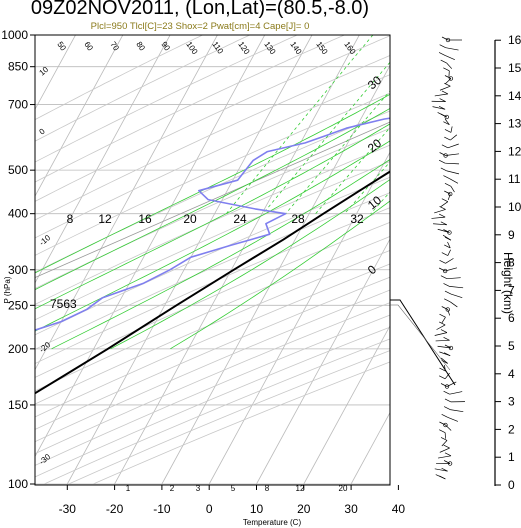 This screenshot has width=521, height=528. I want to click on isotherm-label: 0, so click(43, 131).